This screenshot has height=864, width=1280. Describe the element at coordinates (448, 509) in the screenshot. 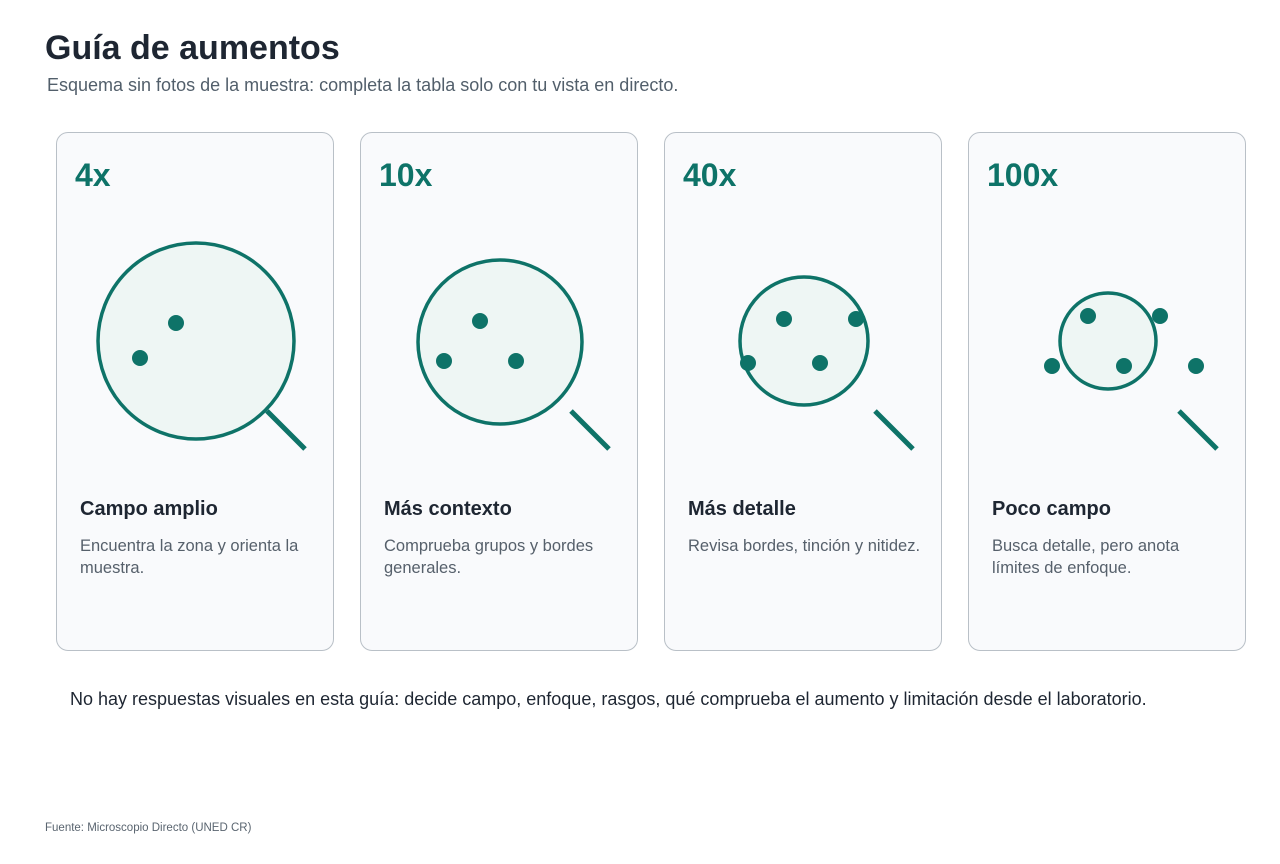

I see `card-heading: Más contexto` at that location.